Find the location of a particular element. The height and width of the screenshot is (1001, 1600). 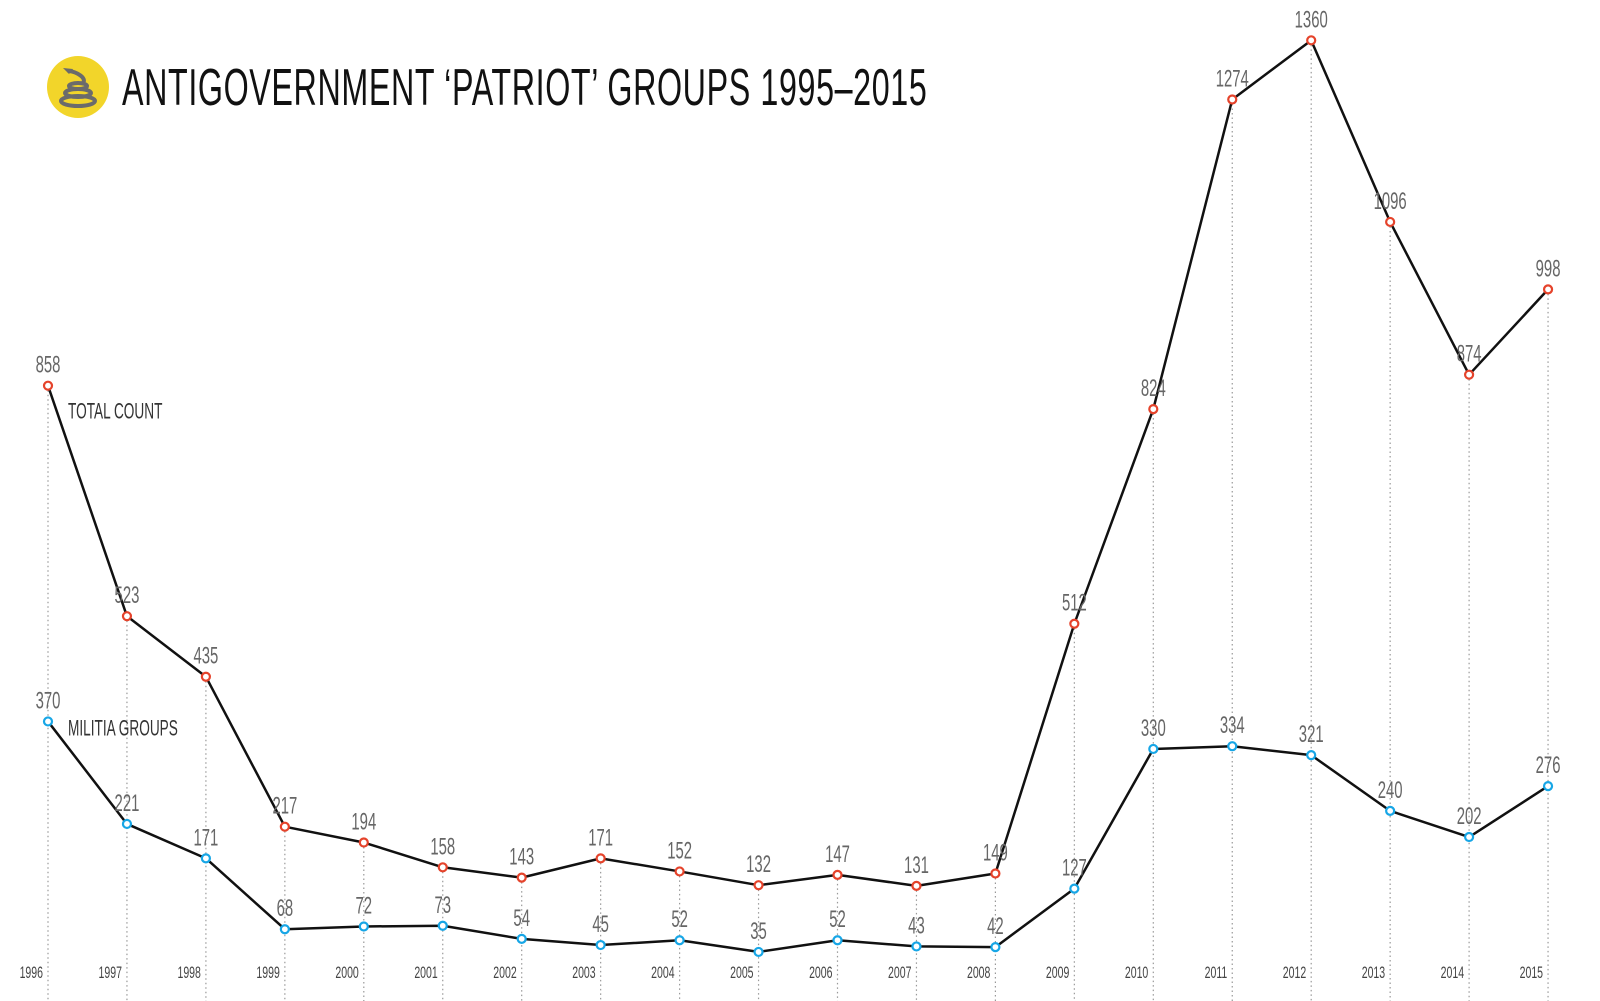

x-tick-label: 2001 is located at coordinates (426, 971).